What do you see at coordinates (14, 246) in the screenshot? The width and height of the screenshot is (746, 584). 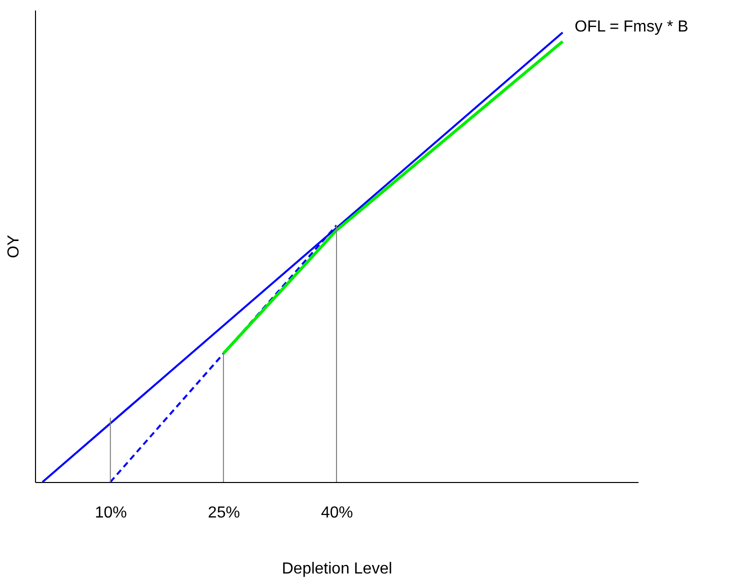 I see `y-axis-title: OY` at bounding box center [14, 246].